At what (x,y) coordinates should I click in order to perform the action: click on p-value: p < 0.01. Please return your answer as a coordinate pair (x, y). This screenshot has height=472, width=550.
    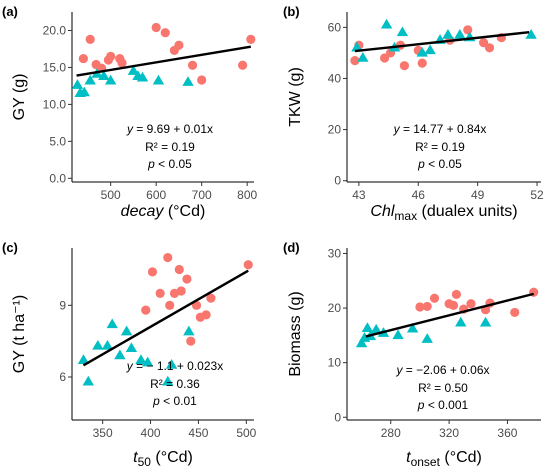
    Looking at the image, I should click on (174, 401).